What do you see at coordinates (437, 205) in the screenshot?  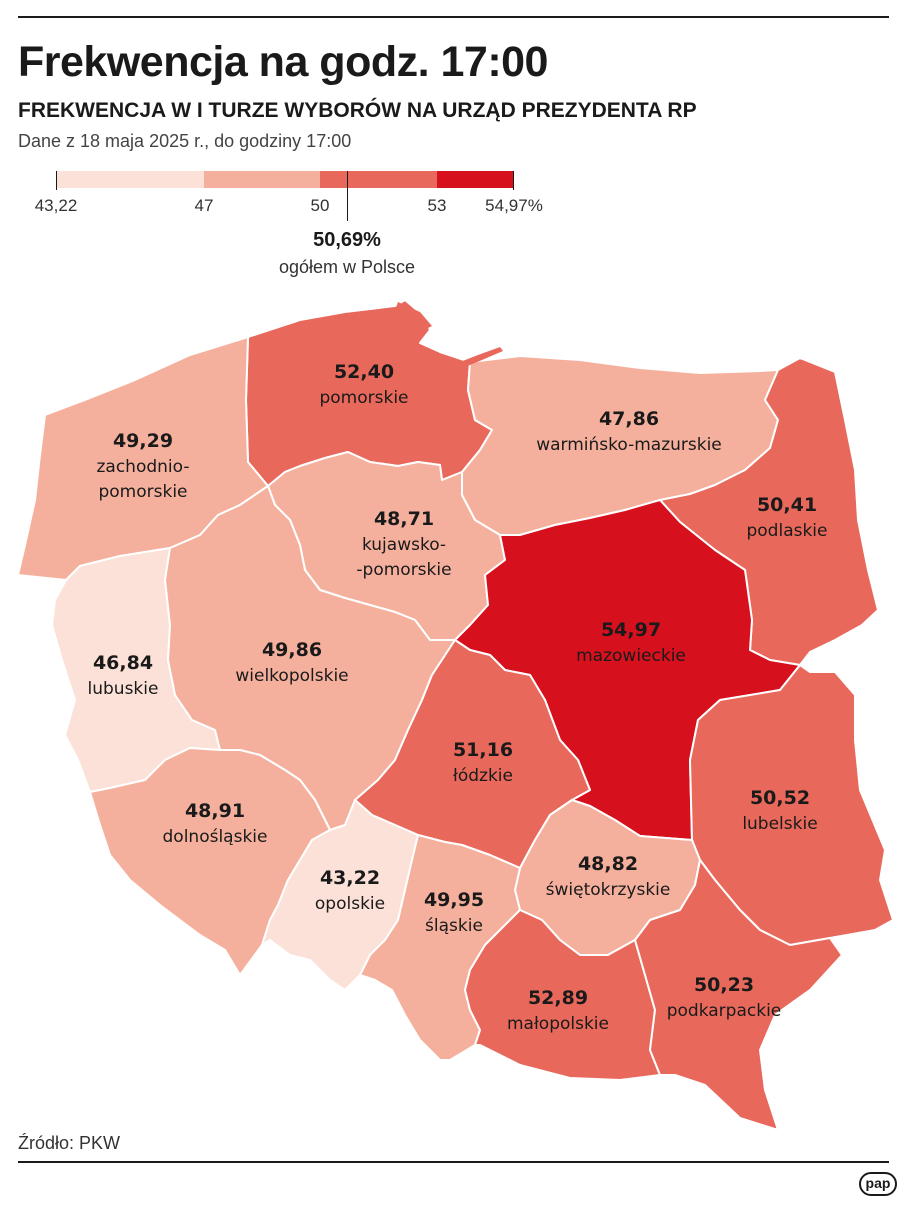 I see `legend-label: 53` at bounding box center [437, 205].